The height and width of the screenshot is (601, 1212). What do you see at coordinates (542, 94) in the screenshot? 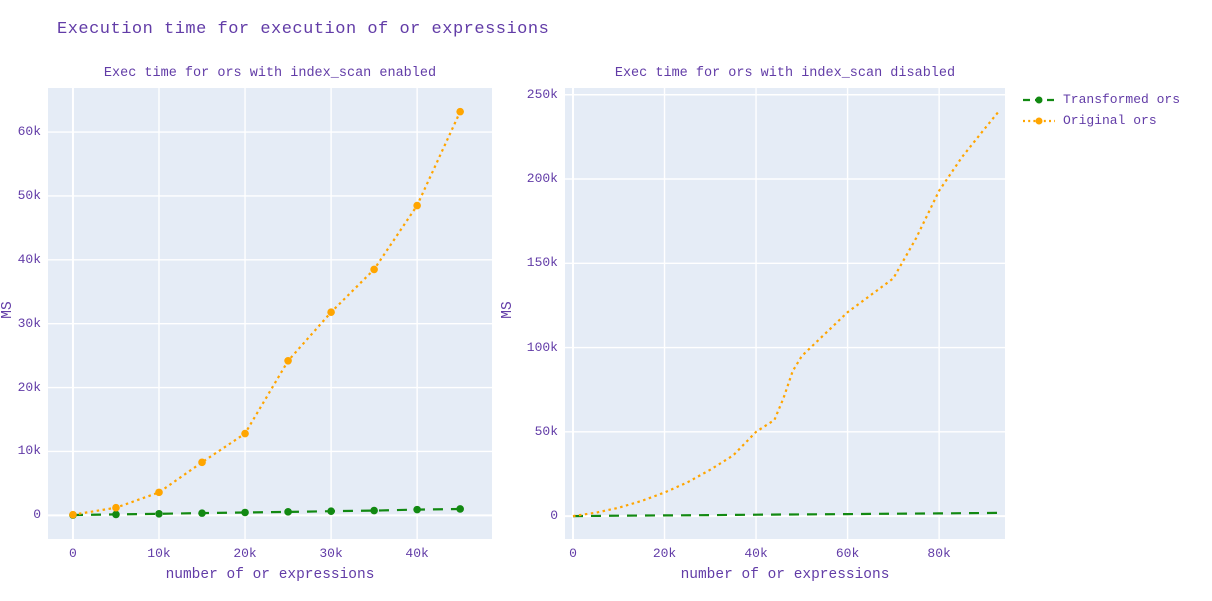
I see `y-tick-label: 250k` at bounding box center [542, 94].